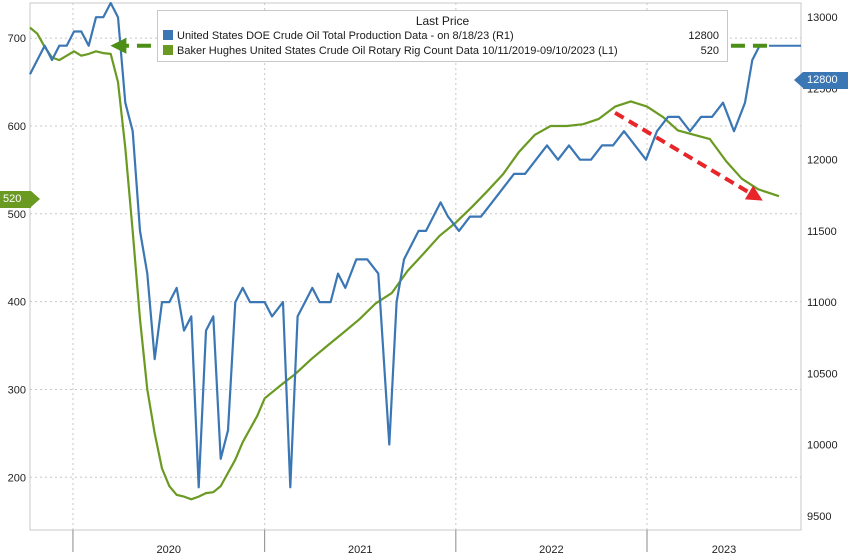 This screenshot has height=559, width=848. Describe the element at coordinates (819, 517) in the screenshot. I see `right-tick-label: 9500` at that location.